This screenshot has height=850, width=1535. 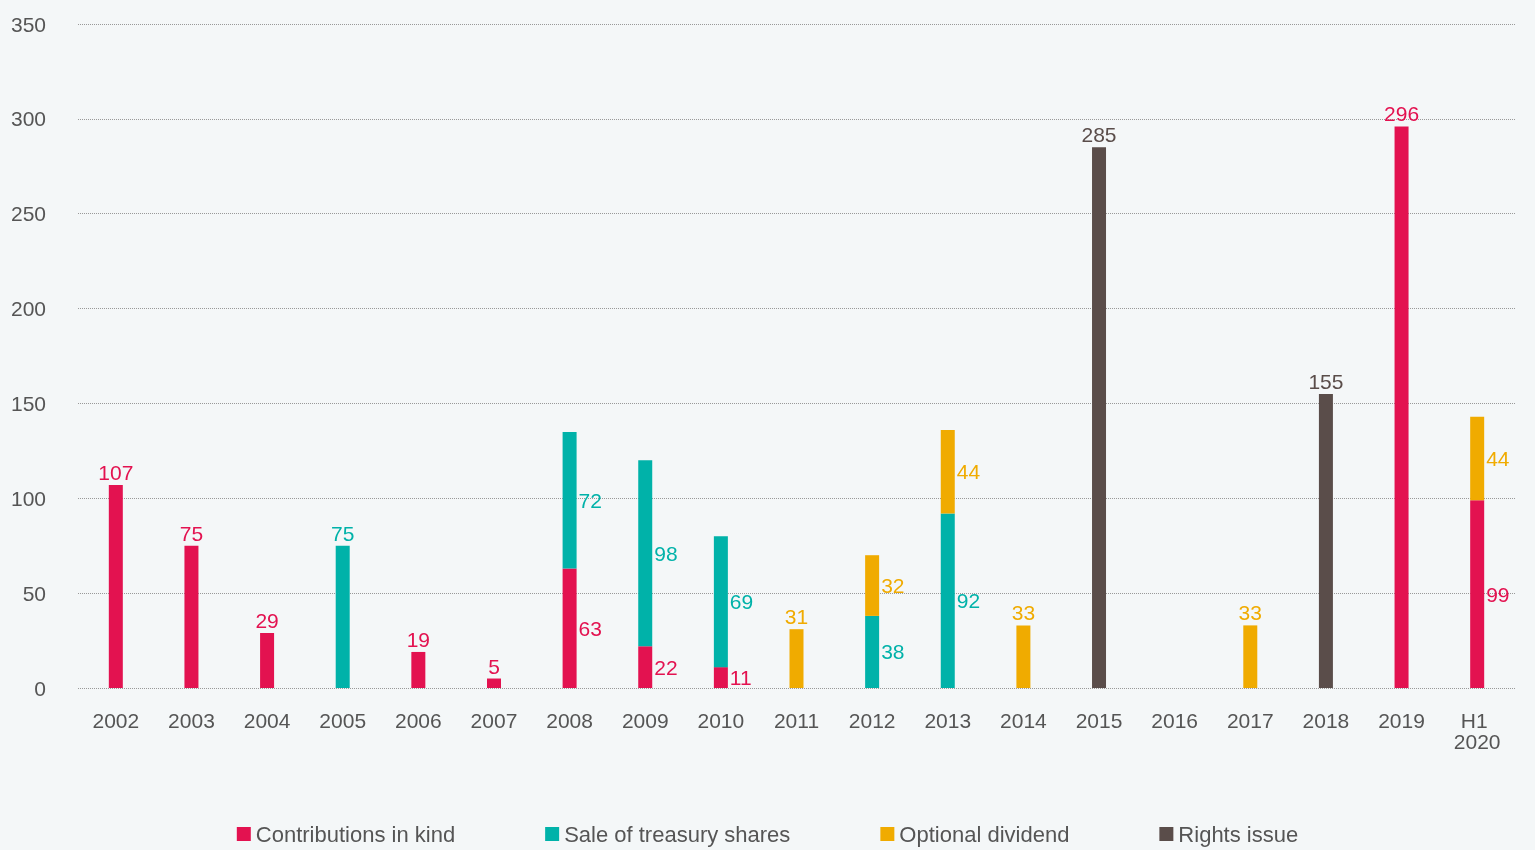 What do you see at coordinates (191, 720) in the screenshot?
I see `x-tick-label: 2003` at bounding box center [191, 720].